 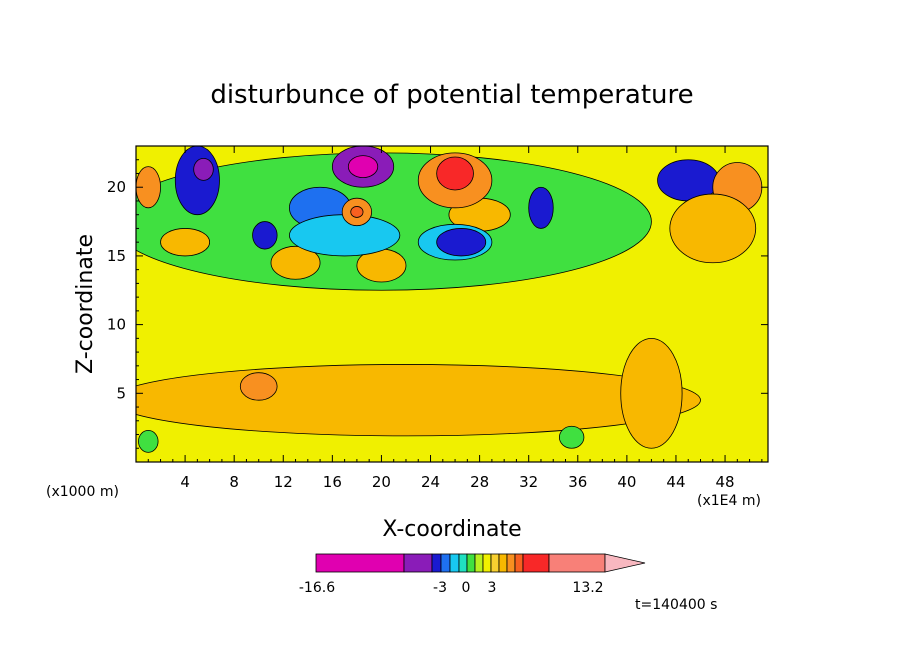 What do you see at coordinates (185, 482) in the screenshot?
I see `x-tick-label: 4` at bounding box center [185, 482].